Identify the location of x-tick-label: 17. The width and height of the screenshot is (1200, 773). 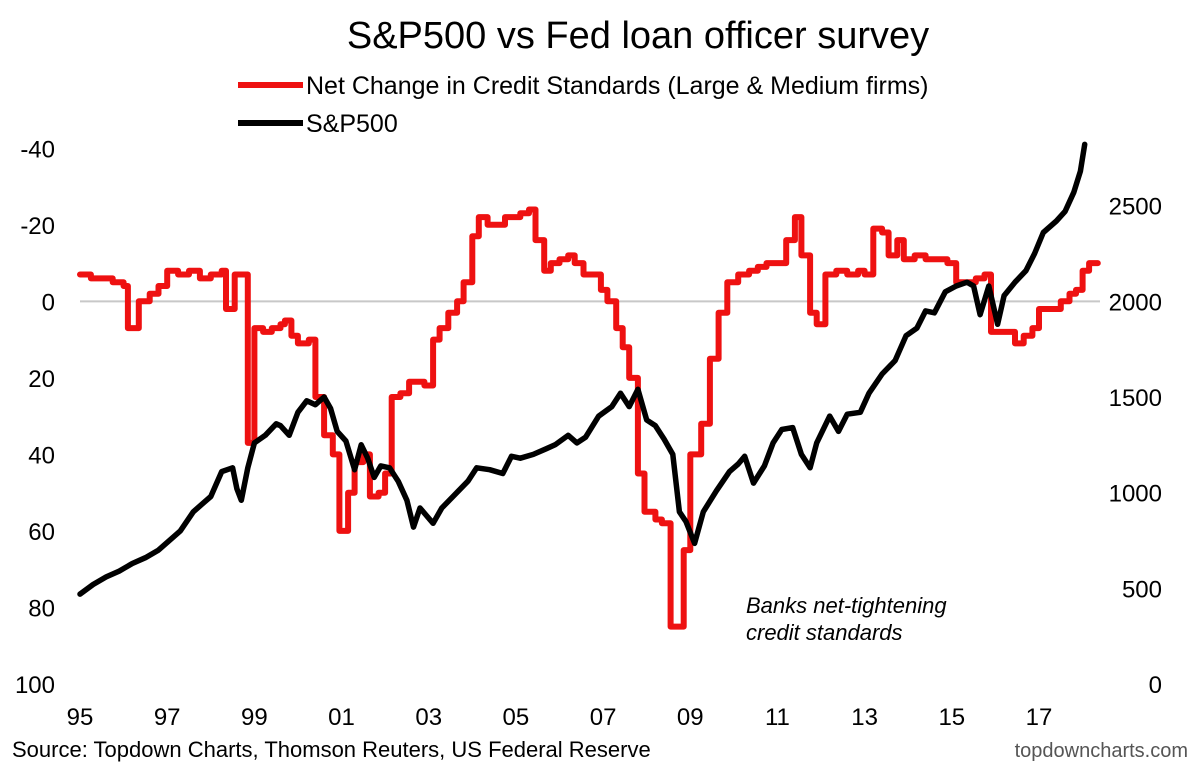
(1039, 717).